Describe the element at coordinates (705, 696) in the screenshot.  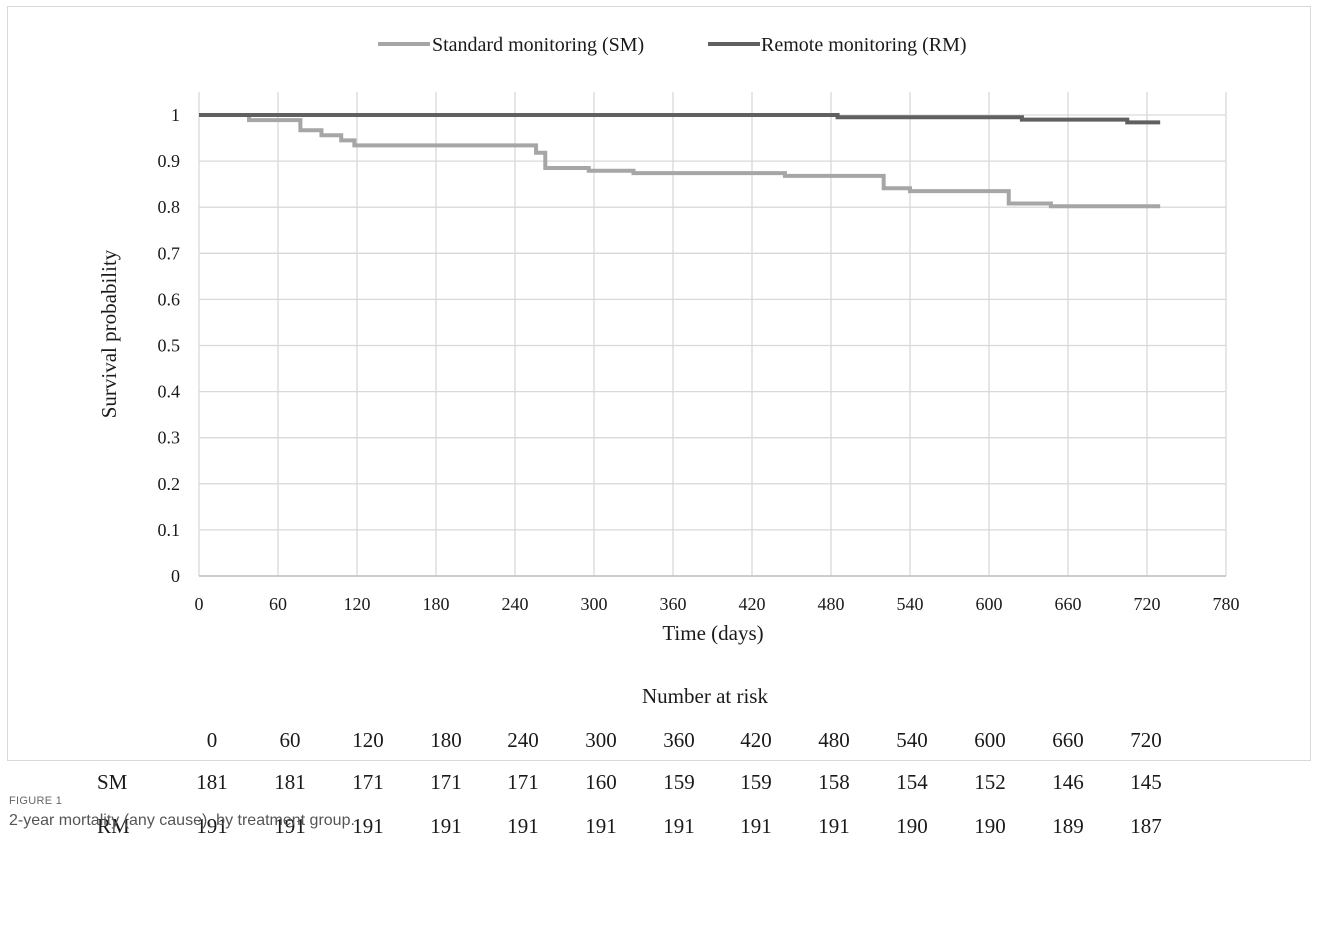
I see `risk-table-title: Number at risk` at that location.